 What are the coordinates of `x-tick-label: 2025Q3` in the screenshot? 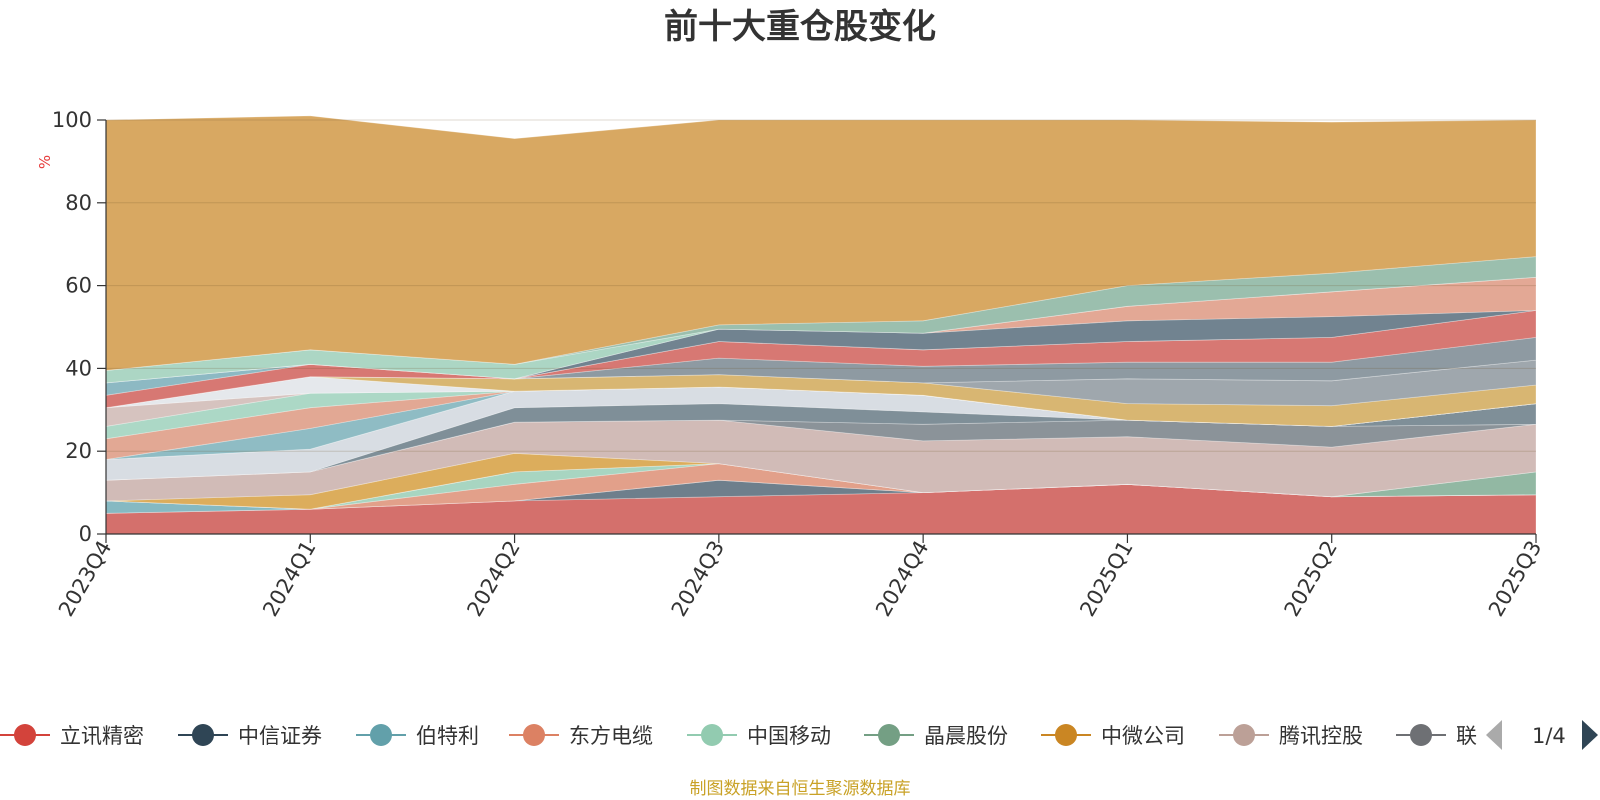 It's located at (1515, 579).